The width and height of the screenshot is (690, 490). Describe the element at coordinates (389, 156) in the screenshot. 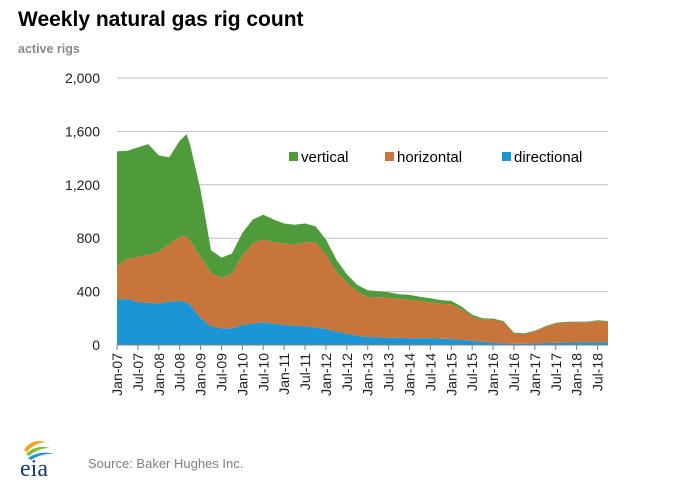

I see `legend-swatch-horizontal` at that location.